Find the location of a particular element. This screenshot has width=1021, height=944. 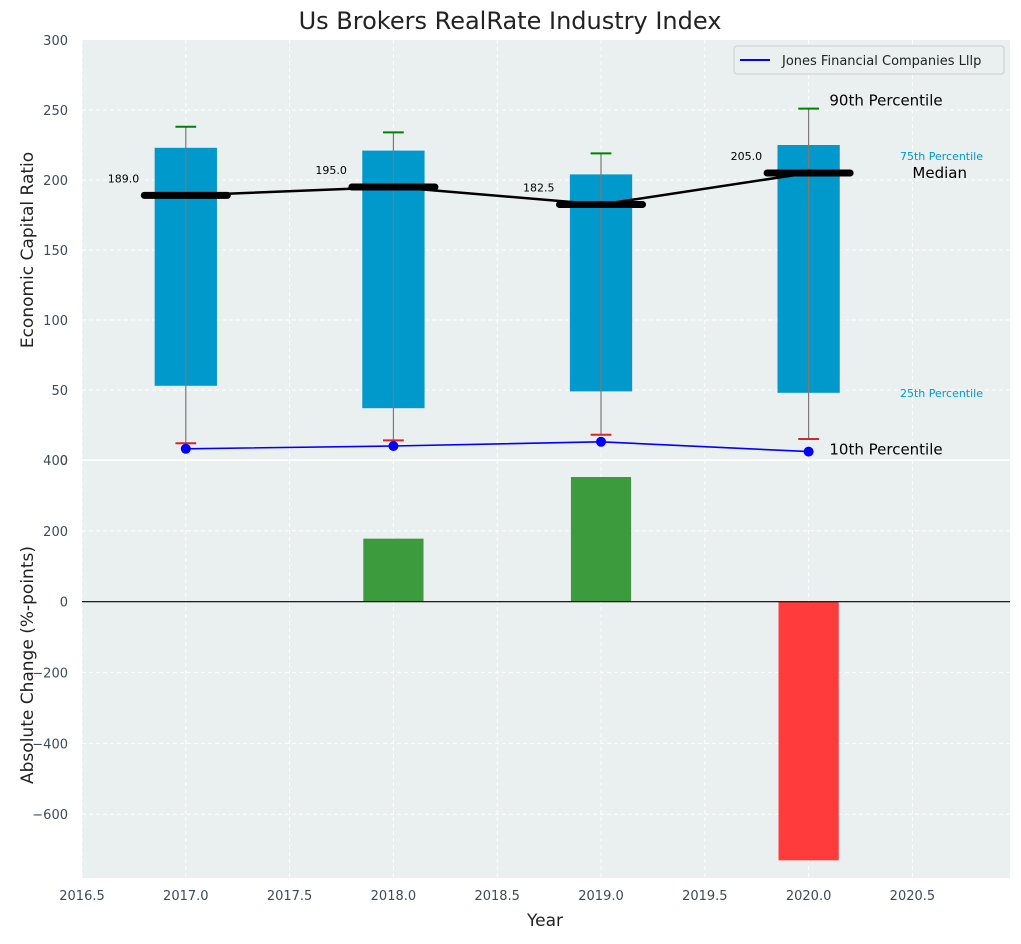

median-annotation: Median is located at coordinates (939, 173).